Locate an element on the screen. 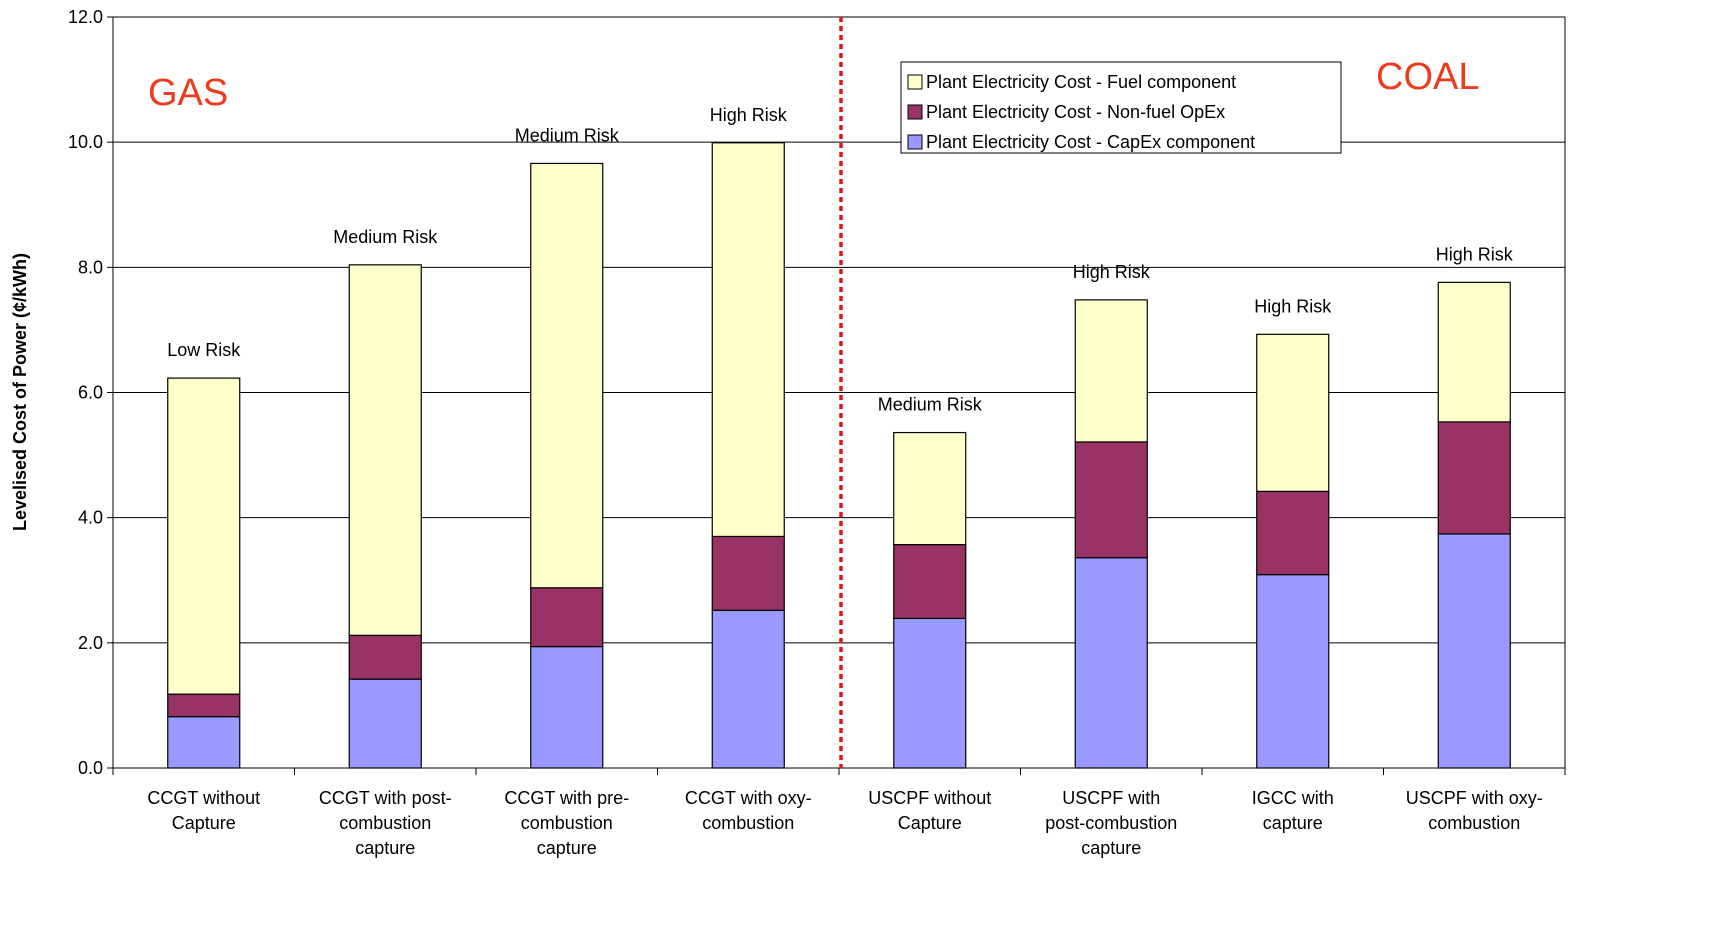 This screenshot has height=936, width=1710. category-label: post-combustion is located at coordinates (1111, 823).